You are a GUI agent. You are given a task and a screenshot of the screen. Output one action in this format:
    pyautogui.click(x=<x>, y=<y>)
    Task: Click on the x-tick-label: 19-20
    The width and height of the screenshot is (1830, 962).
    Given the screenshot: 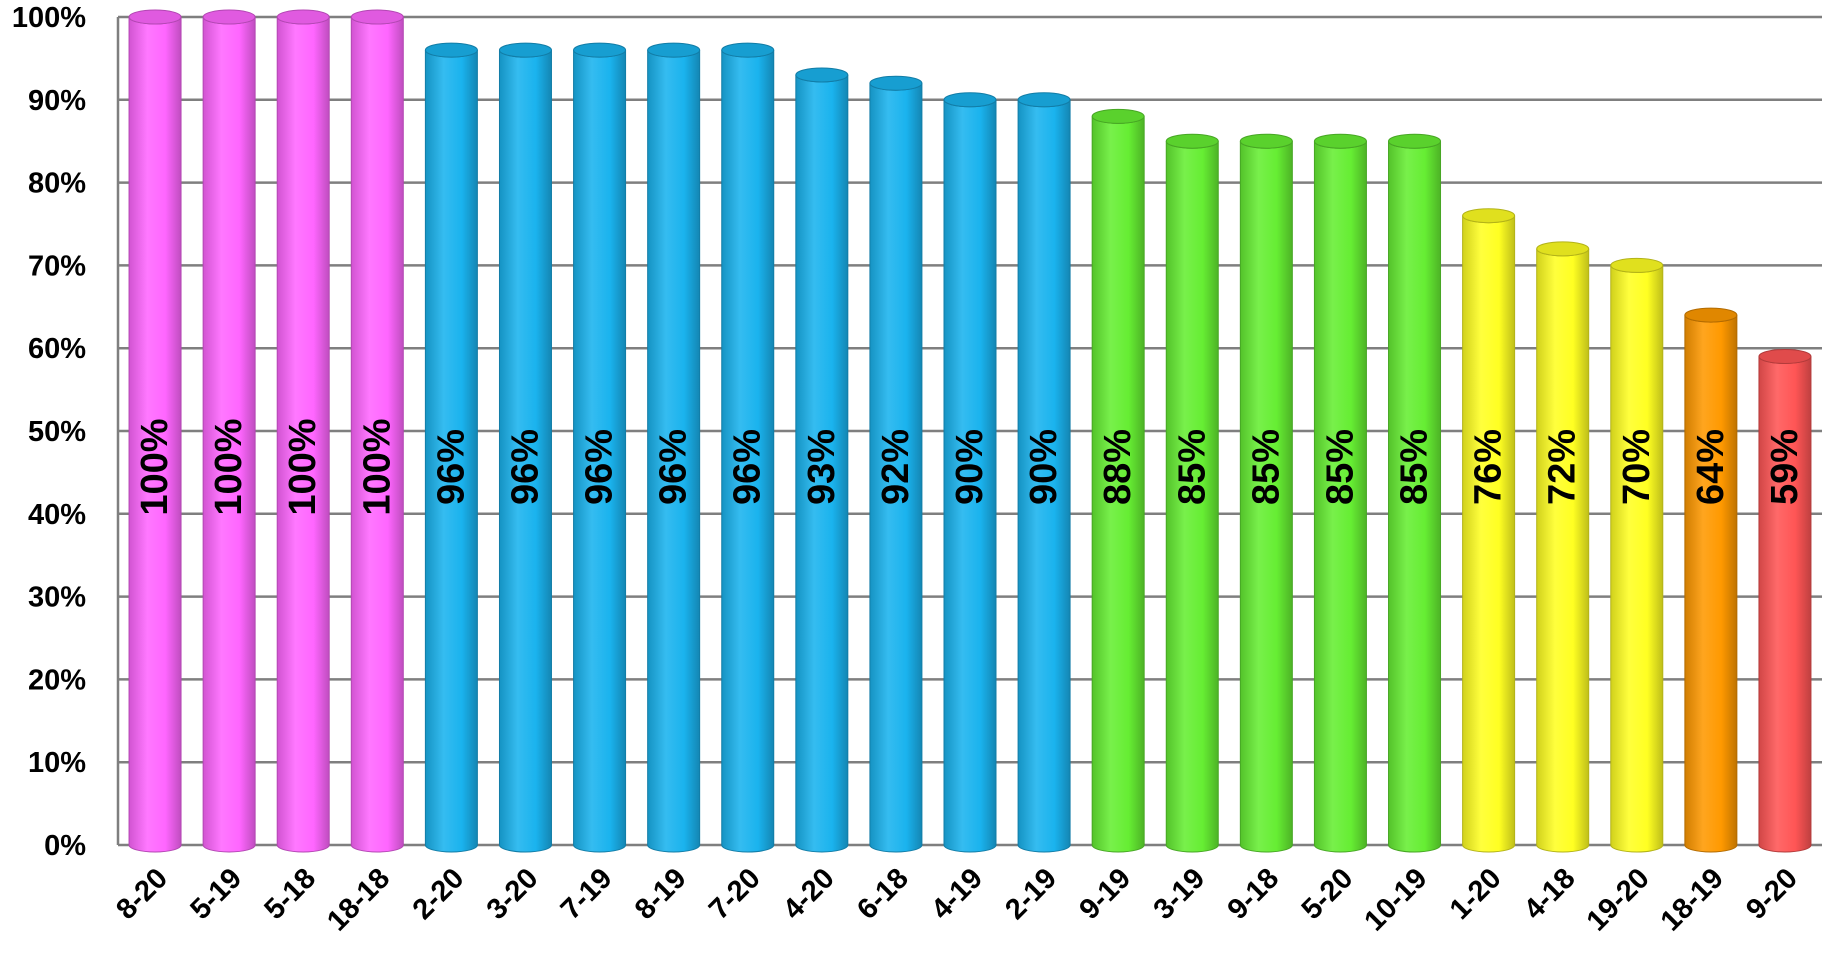 What is the action you would take?
    pyautogui.click(x=1618, y=899)
    